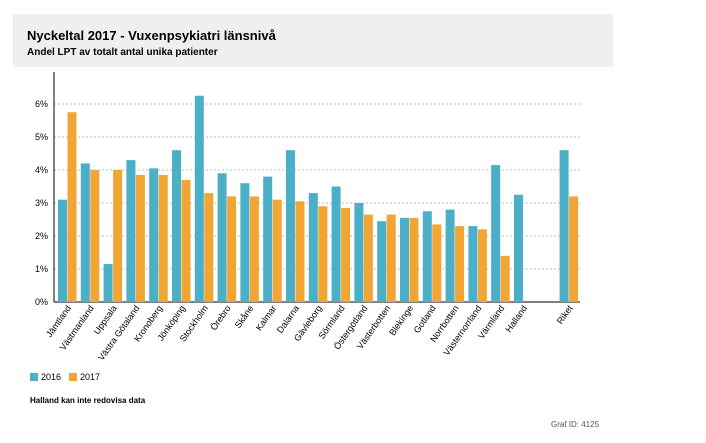  What do you see at coordinates (496, 233) in the screenshot?
I see `bar-2016-Värmland` at bounding box center [496, 233].